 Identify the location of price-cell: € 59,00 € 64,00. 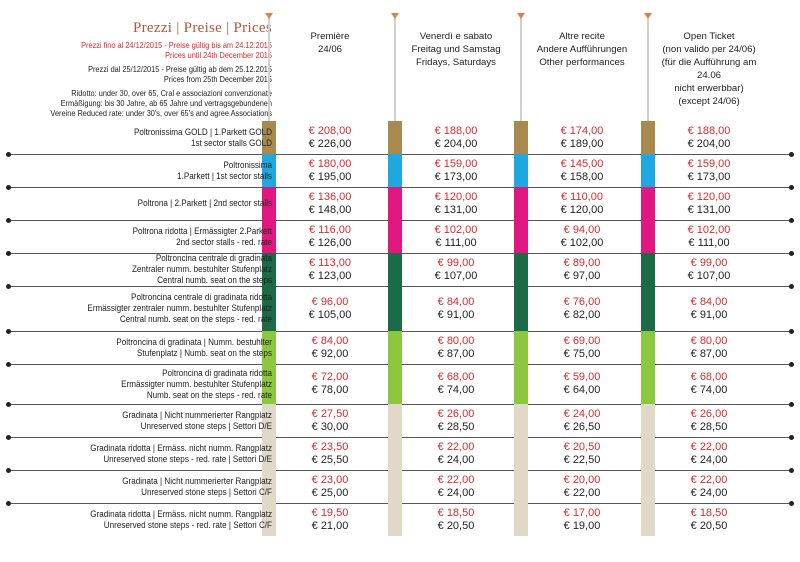
(582, 384).